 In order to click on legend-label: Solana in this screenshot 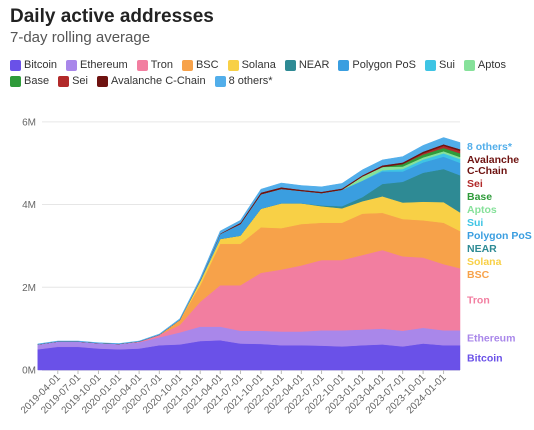, I will do `click(258, 65)`.